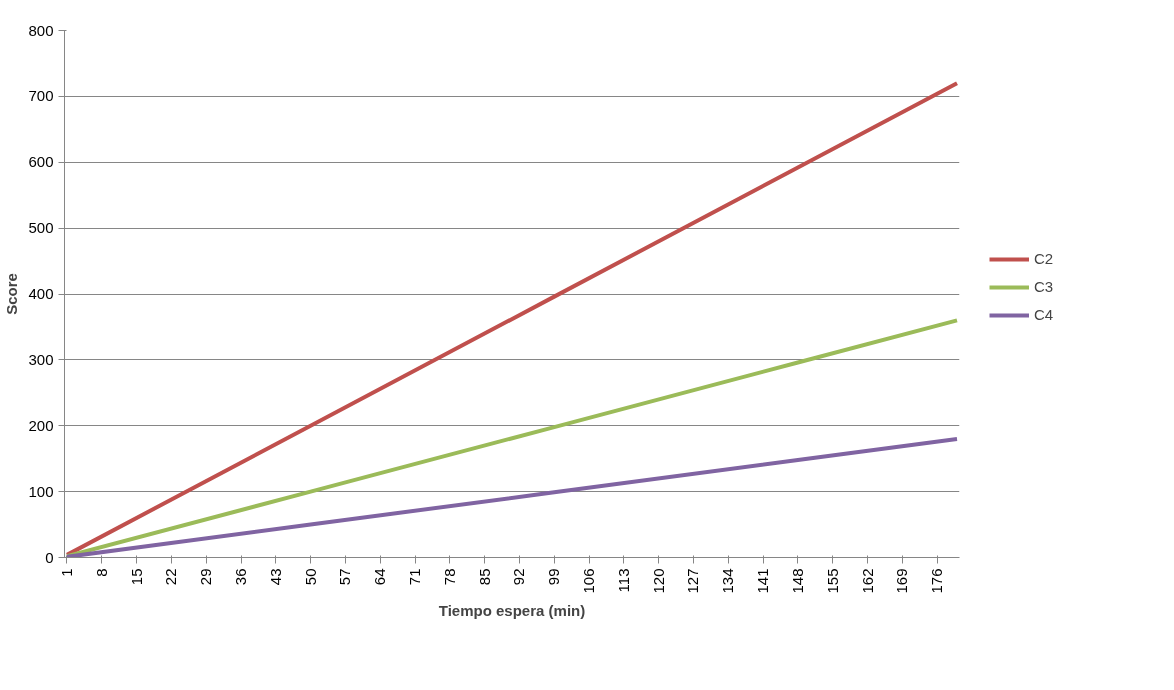 Image resolution: width=1174 pixels, height=690 pixels. Describe the element at coordinates (101, 572) in the screenshot. I see `x-tick-label: 8` at that location.